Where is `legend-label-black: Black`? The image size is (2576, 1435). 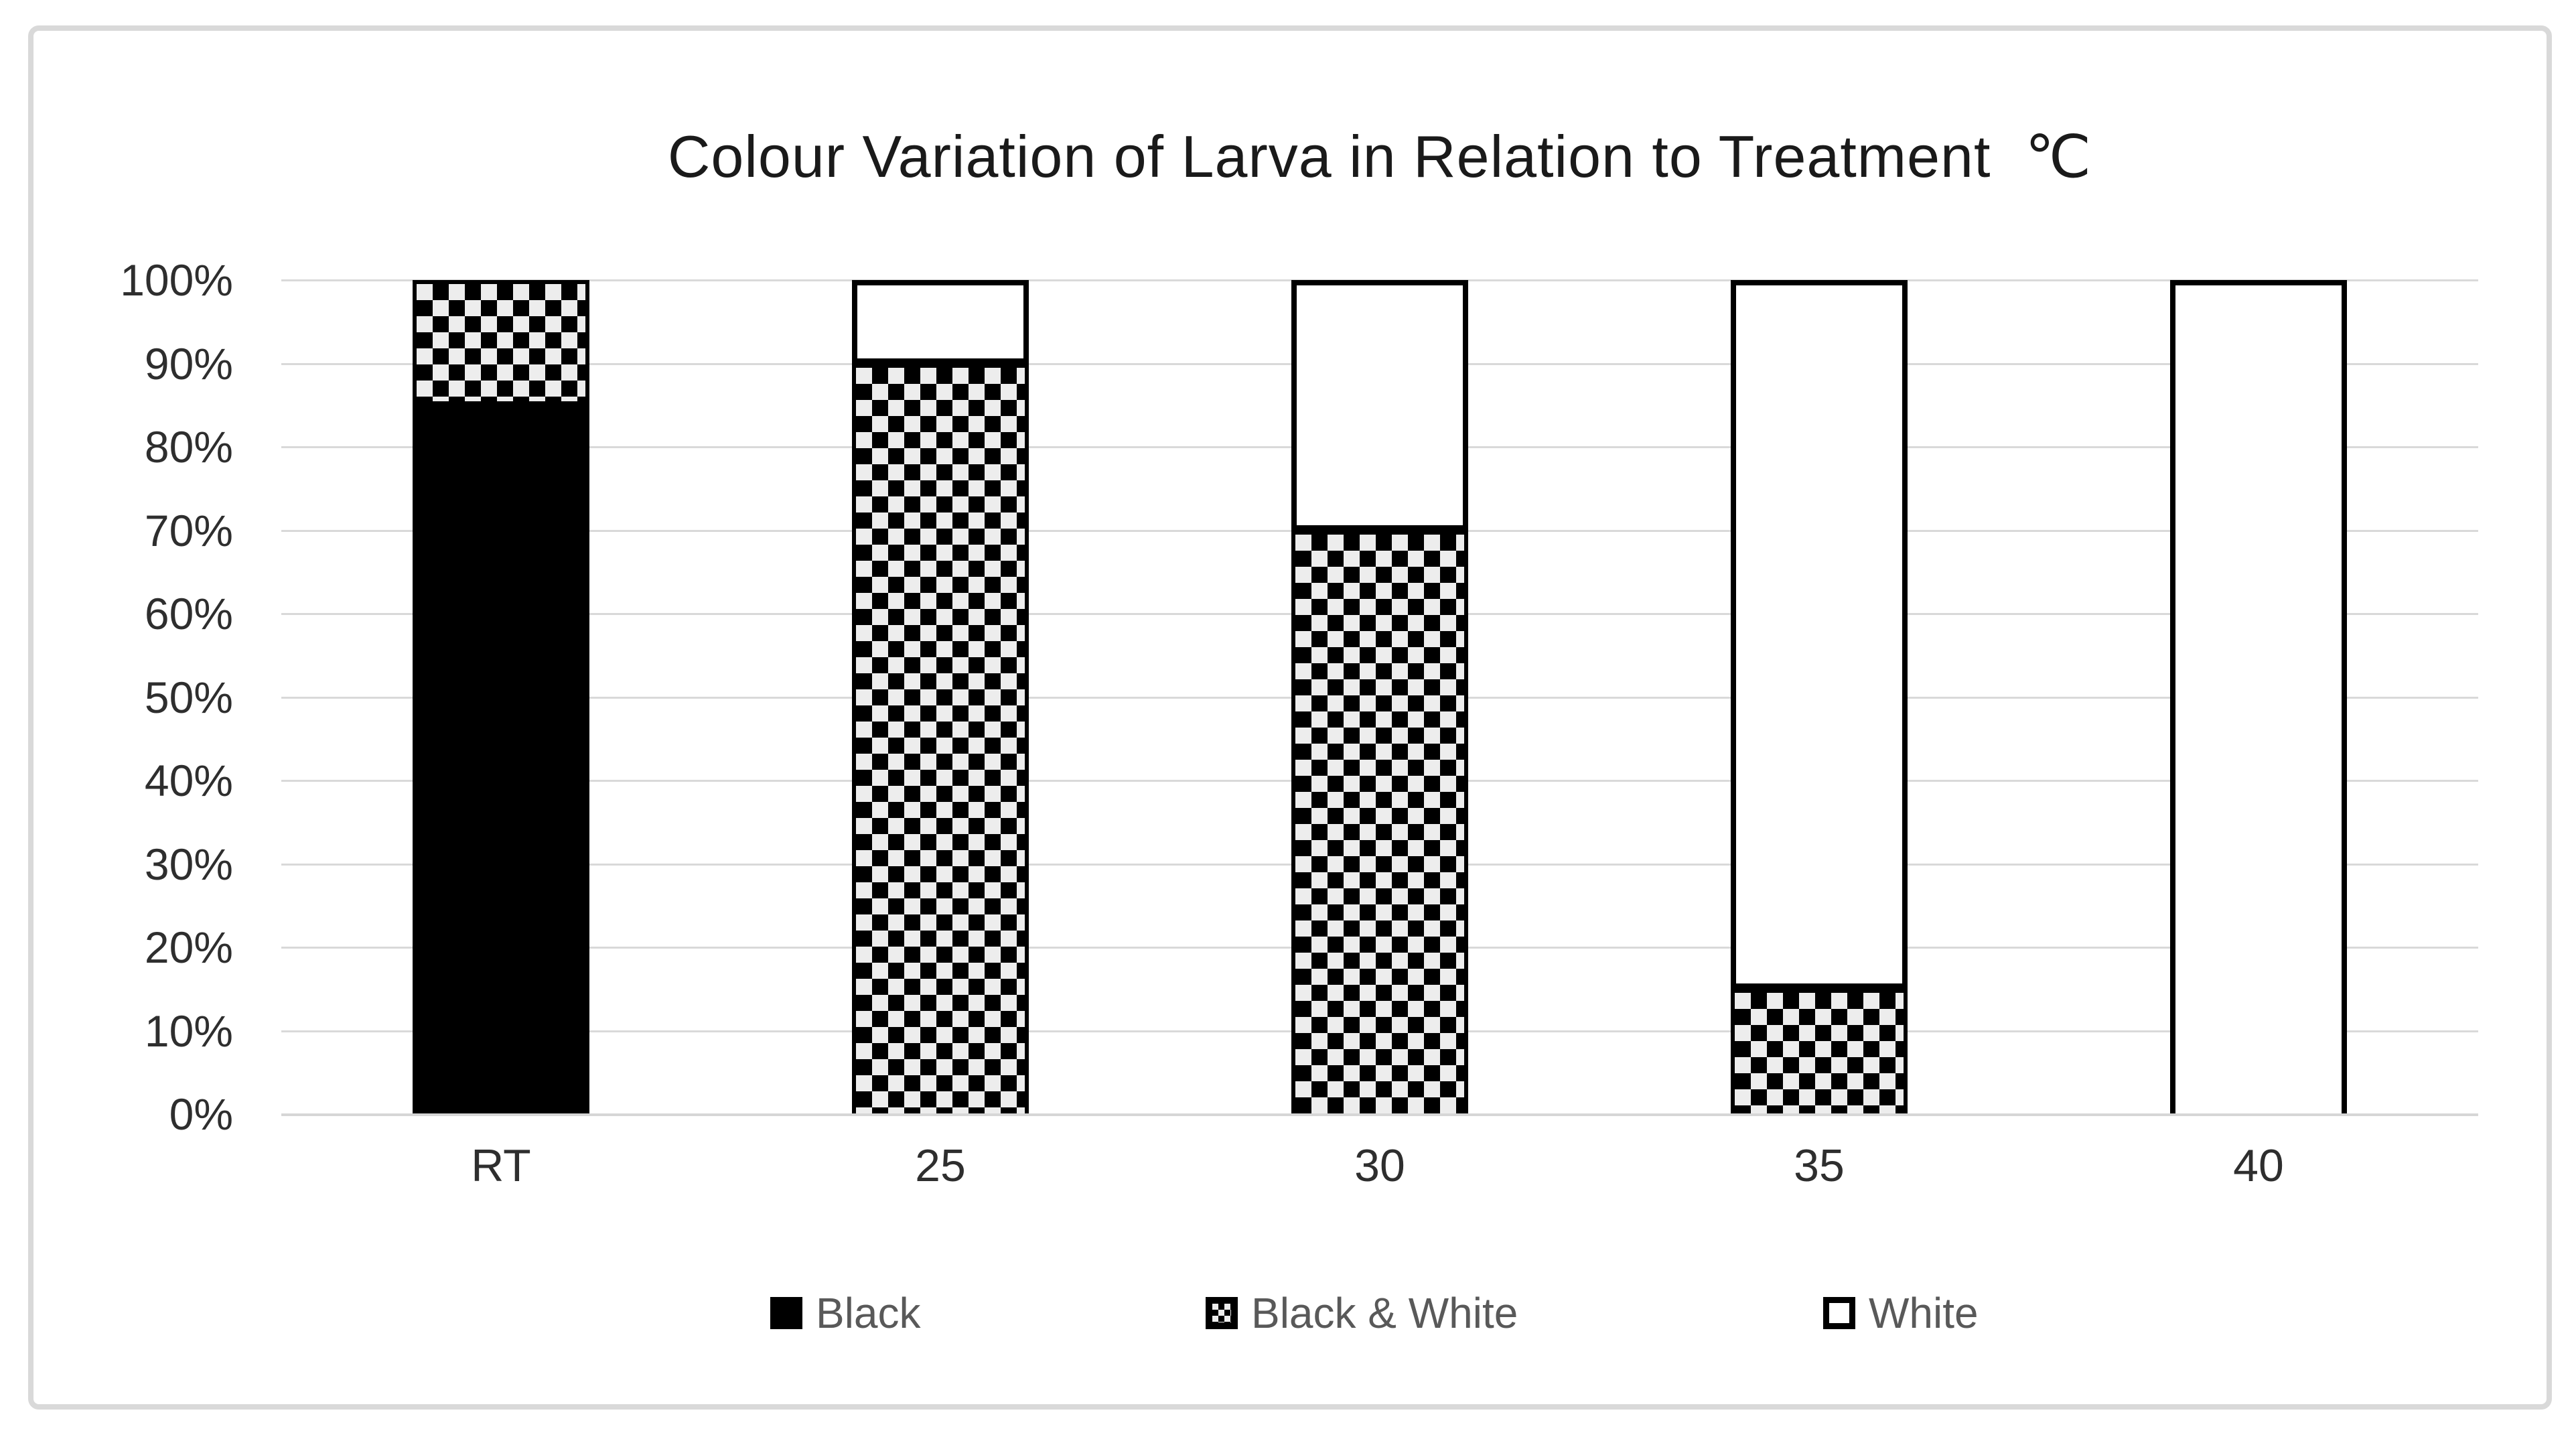
legend-label-black: Black is located at coordinates (868, 1313).